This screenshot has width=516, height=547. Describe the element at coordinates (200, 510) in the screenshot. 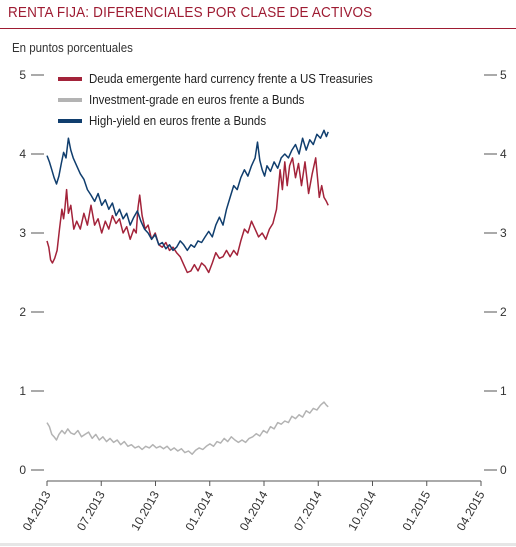

I see `x-tick-label: 01.2014` at that location.